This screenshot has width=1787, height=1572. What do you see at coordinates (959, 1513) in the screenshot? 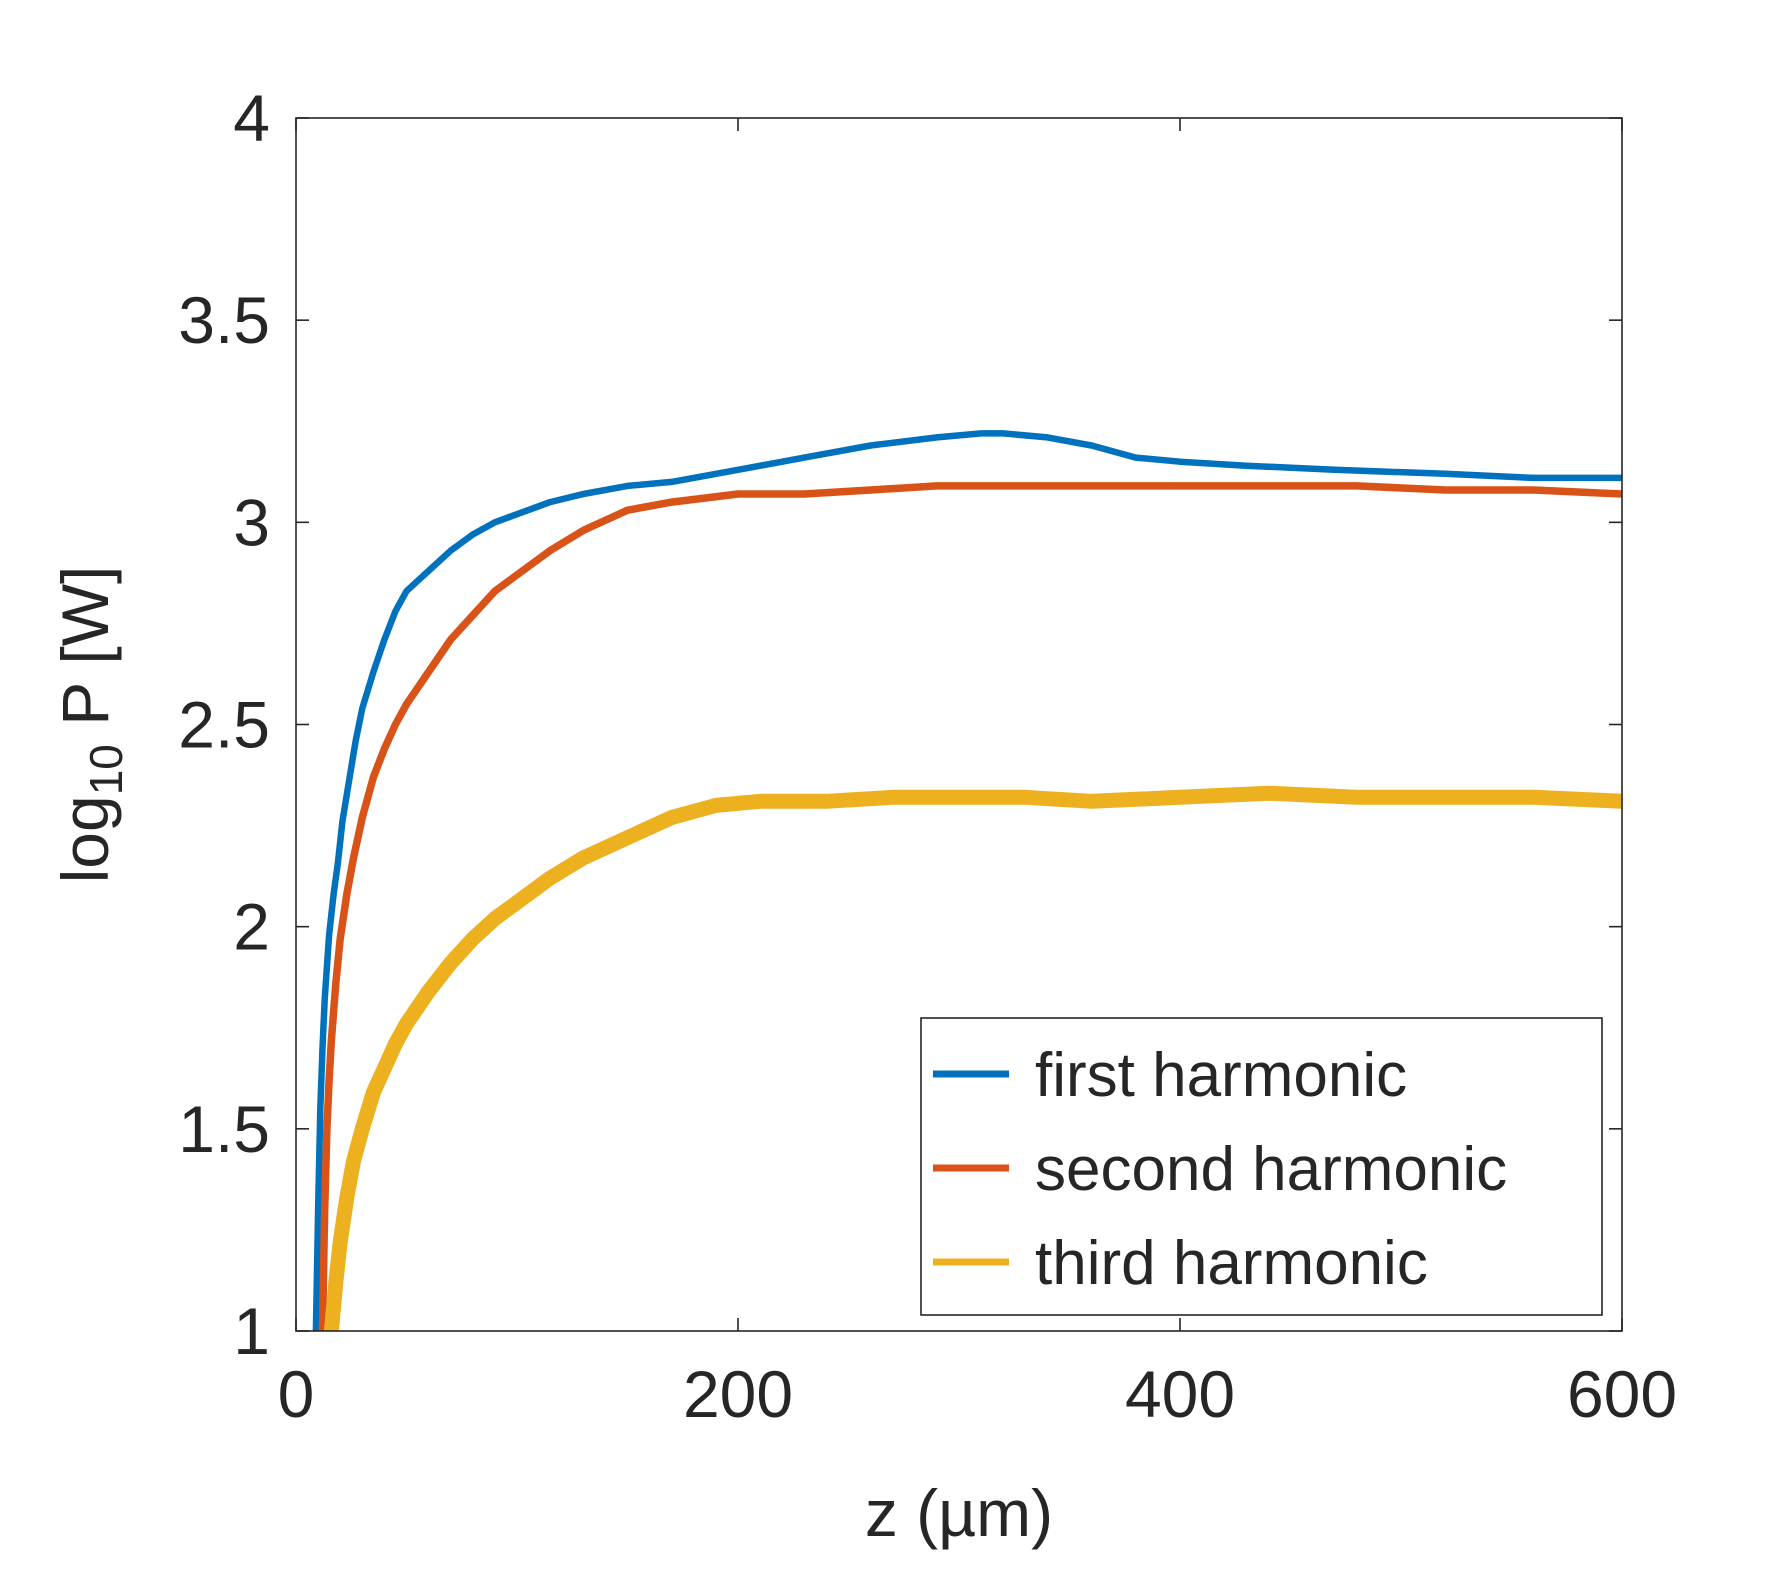
I see `x-axis-label: z (µm)` at bounding box center [959, 1513].